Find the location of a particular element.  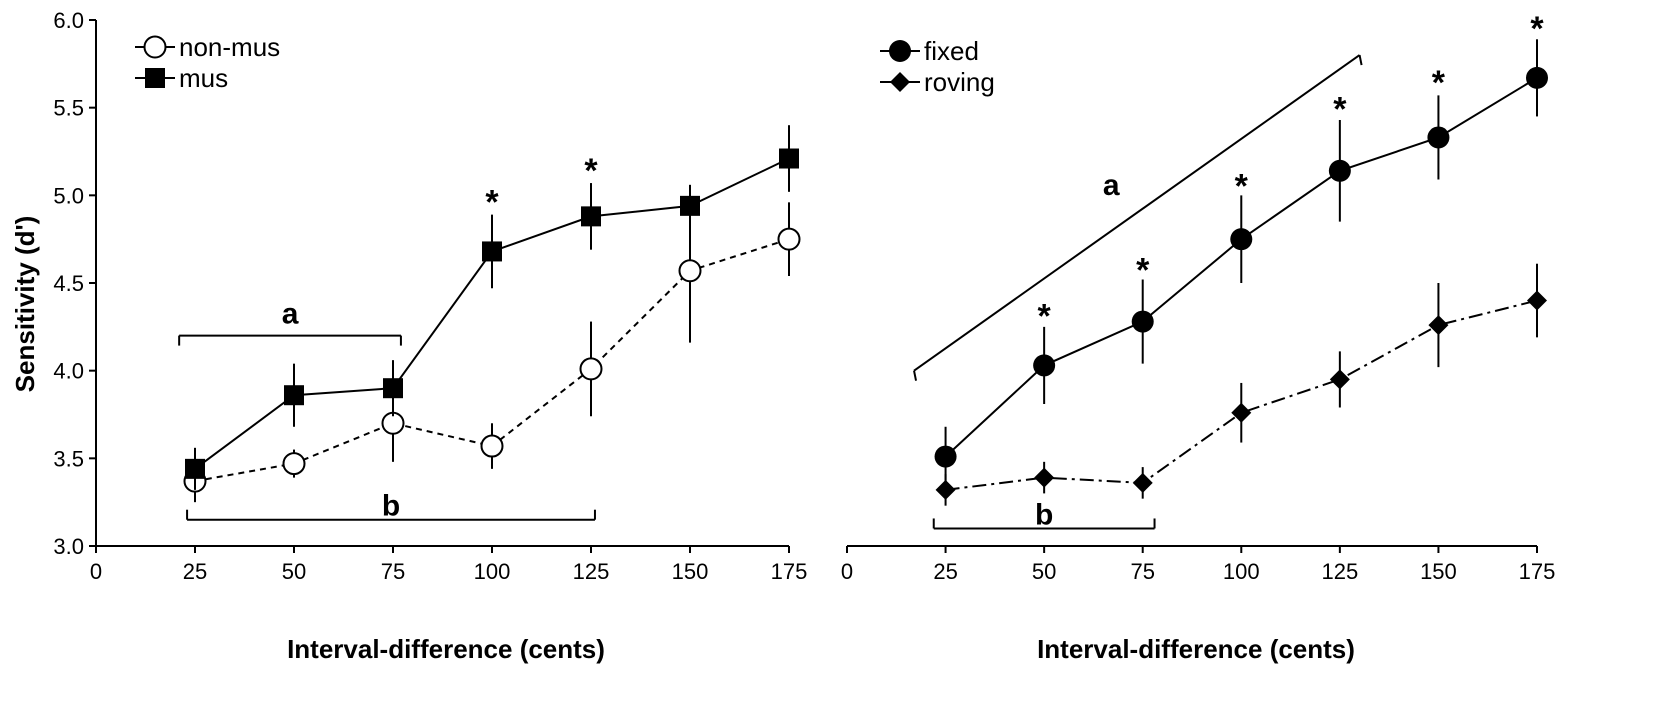

series-roving is located at coordinates (1241, 384).